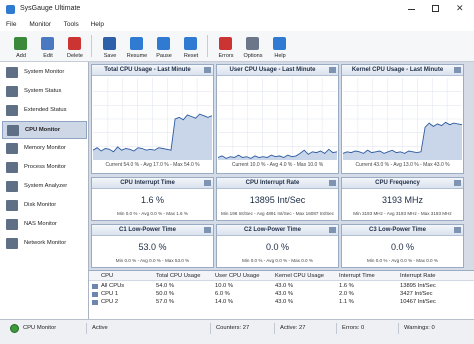  What do you see at coordinates (97, 24) in the screenshot?
I see `menu-item: Help` at bounding box center [97, 24].